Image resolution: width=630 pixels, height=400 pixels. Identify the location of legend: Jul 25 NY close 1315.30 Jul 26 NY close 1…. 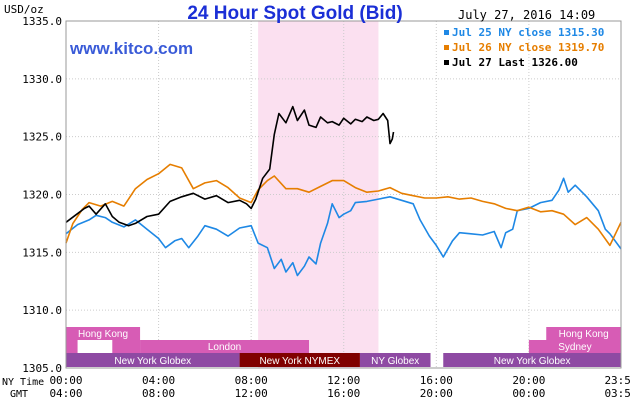
(524, 47).